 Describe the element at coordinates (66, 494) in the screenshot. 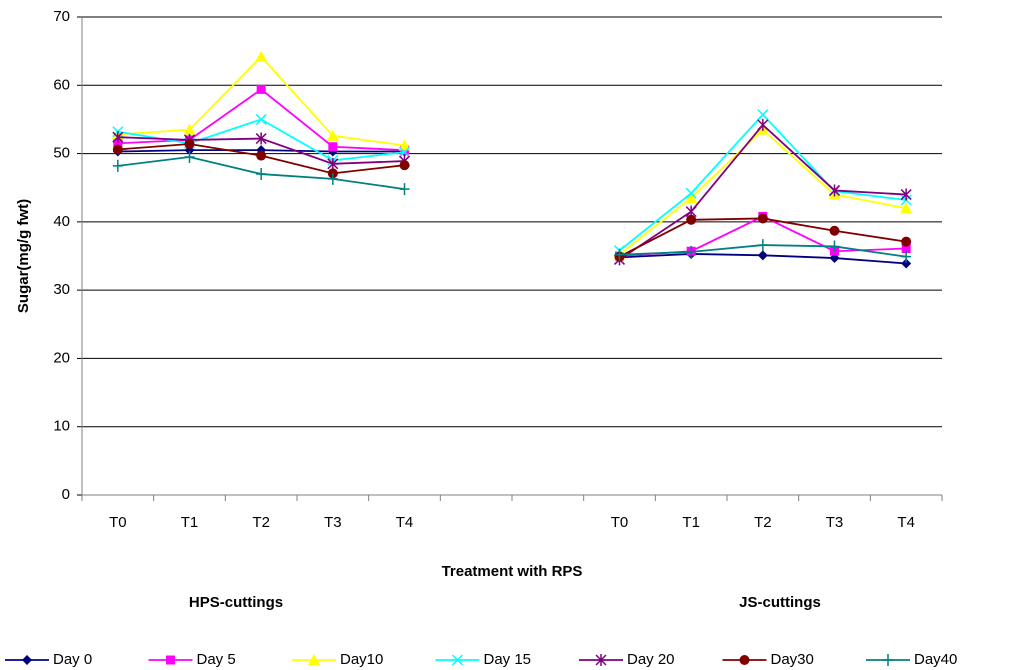

I see `y-tick-label: 0` at that location.